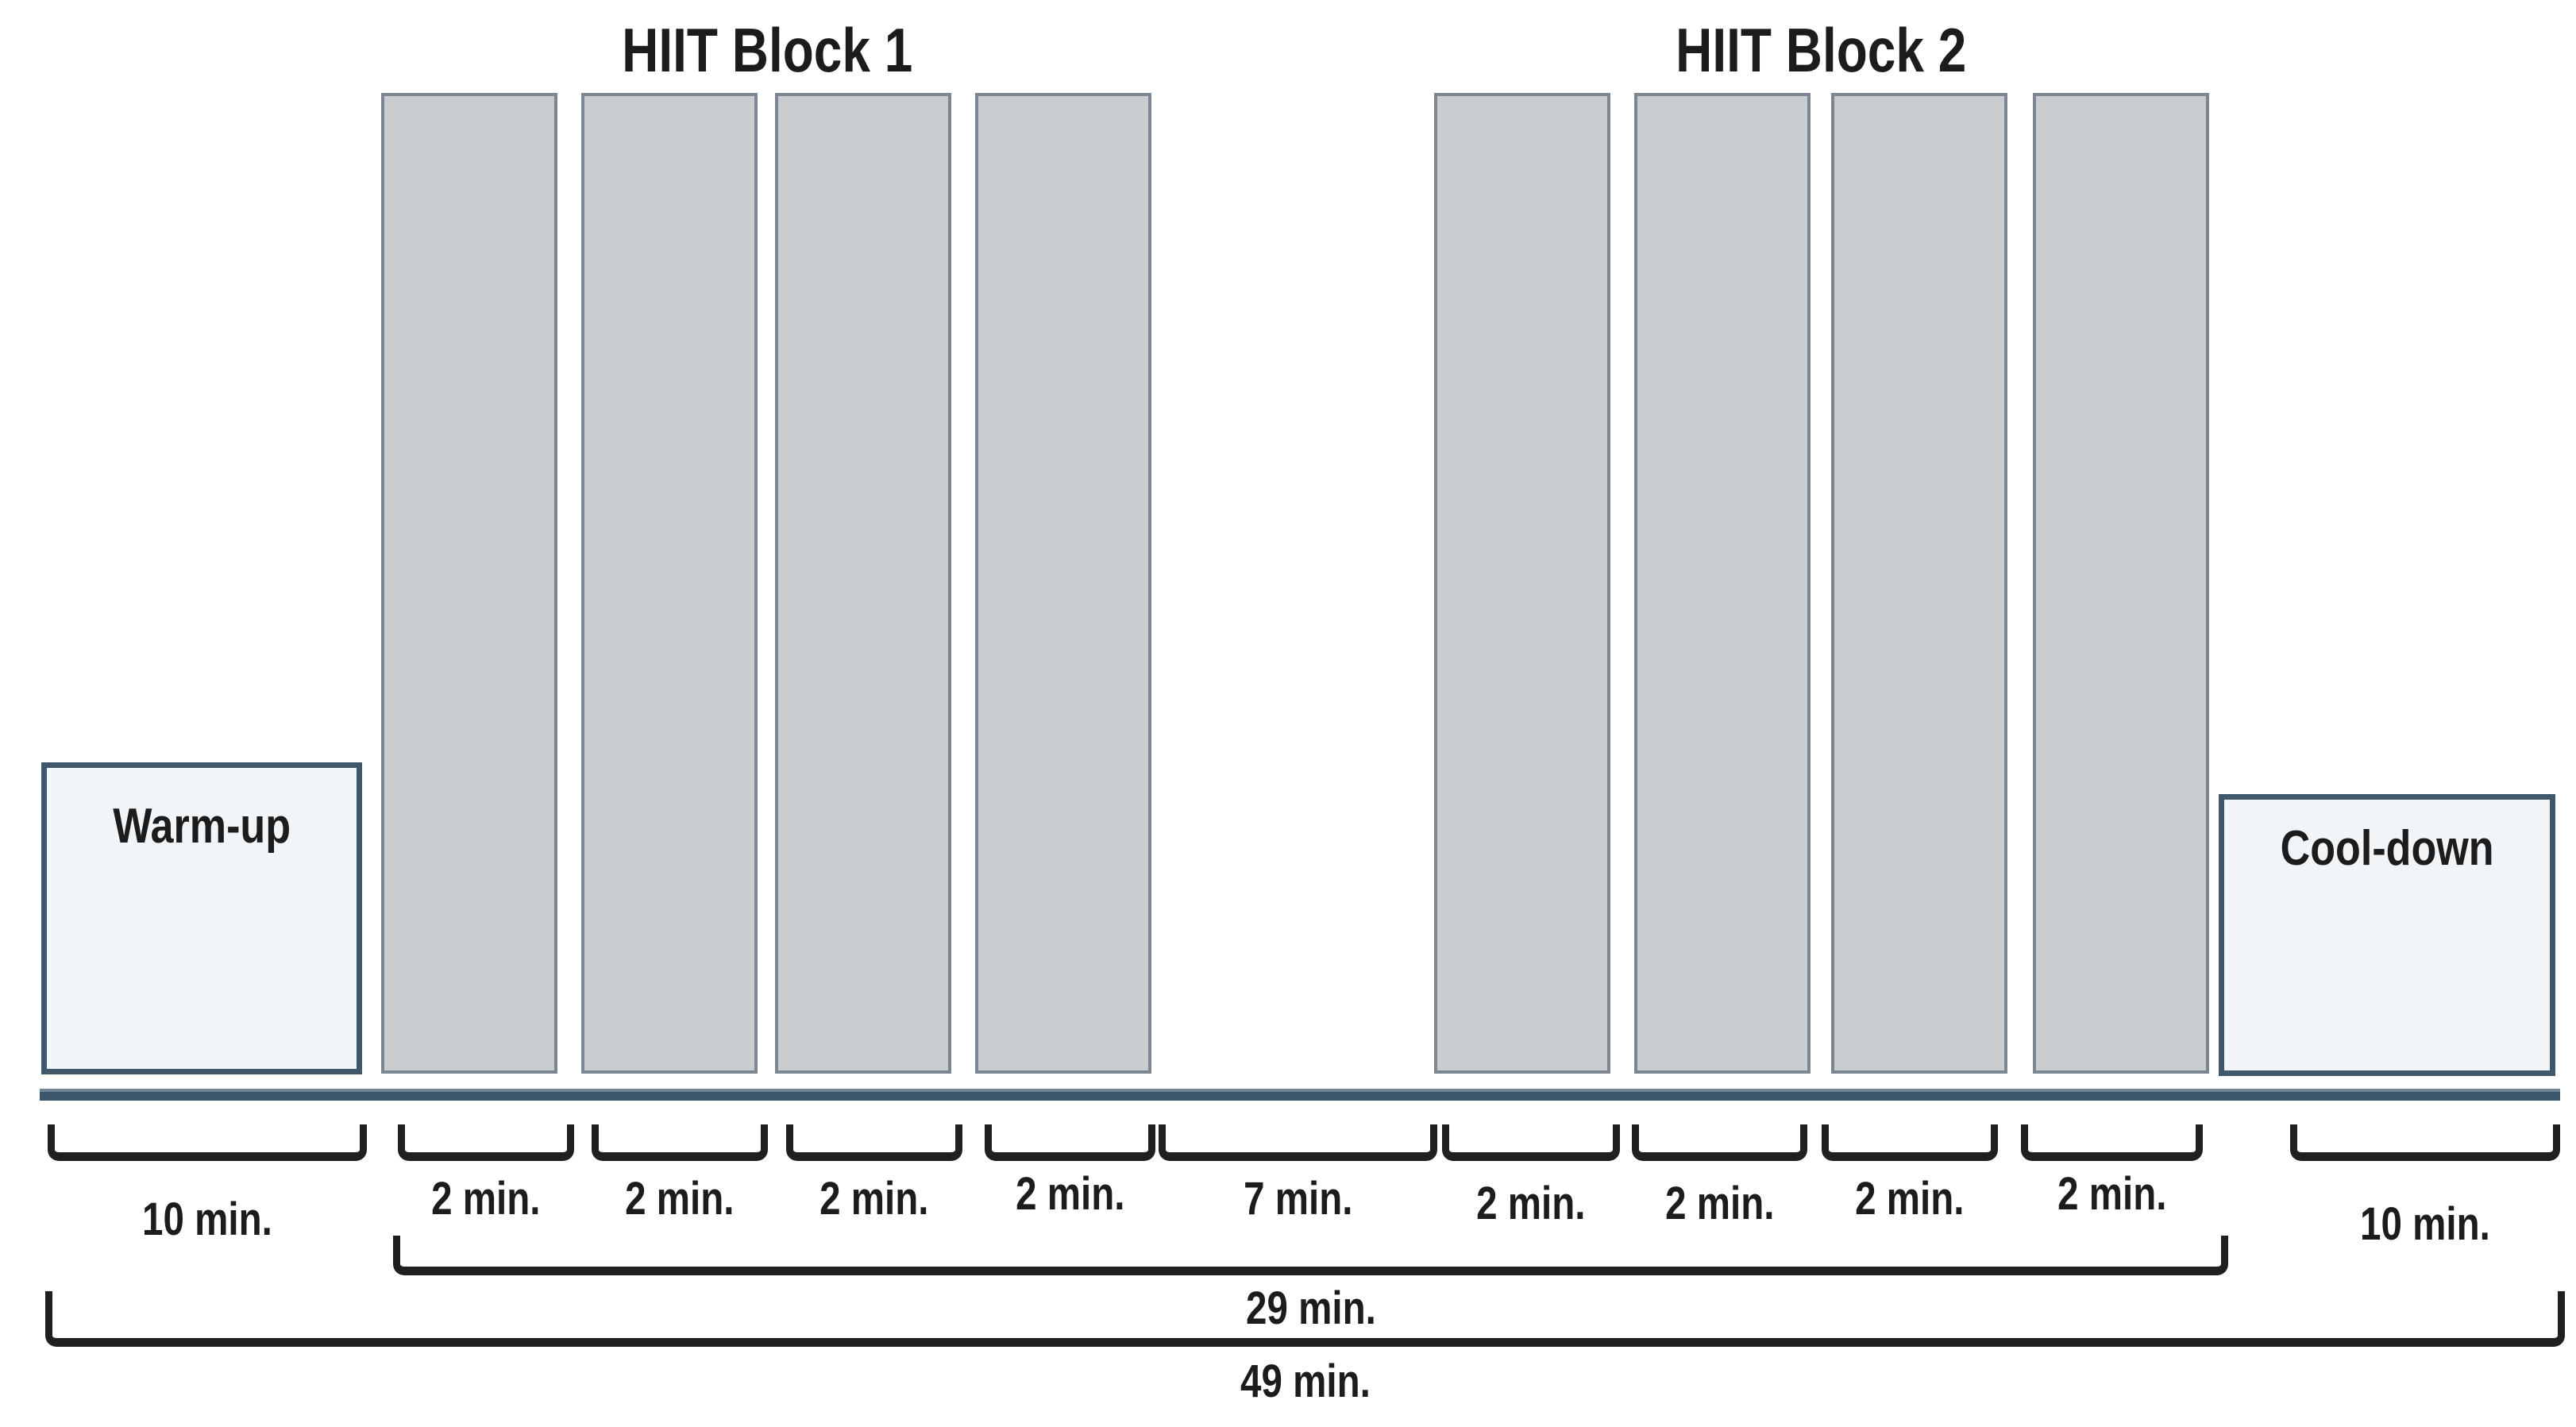  I want to click on segment-bracket-warmup, so click(208, 1142).